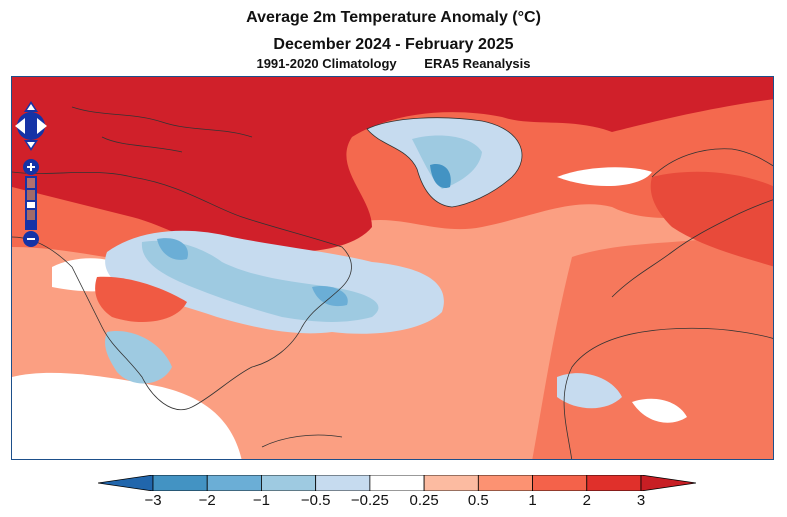 The height and width of the screenshot is (517, 787). Describe the element at coordinates (42, 126) in the screenshot. I see `pan-right-icon` at that location.